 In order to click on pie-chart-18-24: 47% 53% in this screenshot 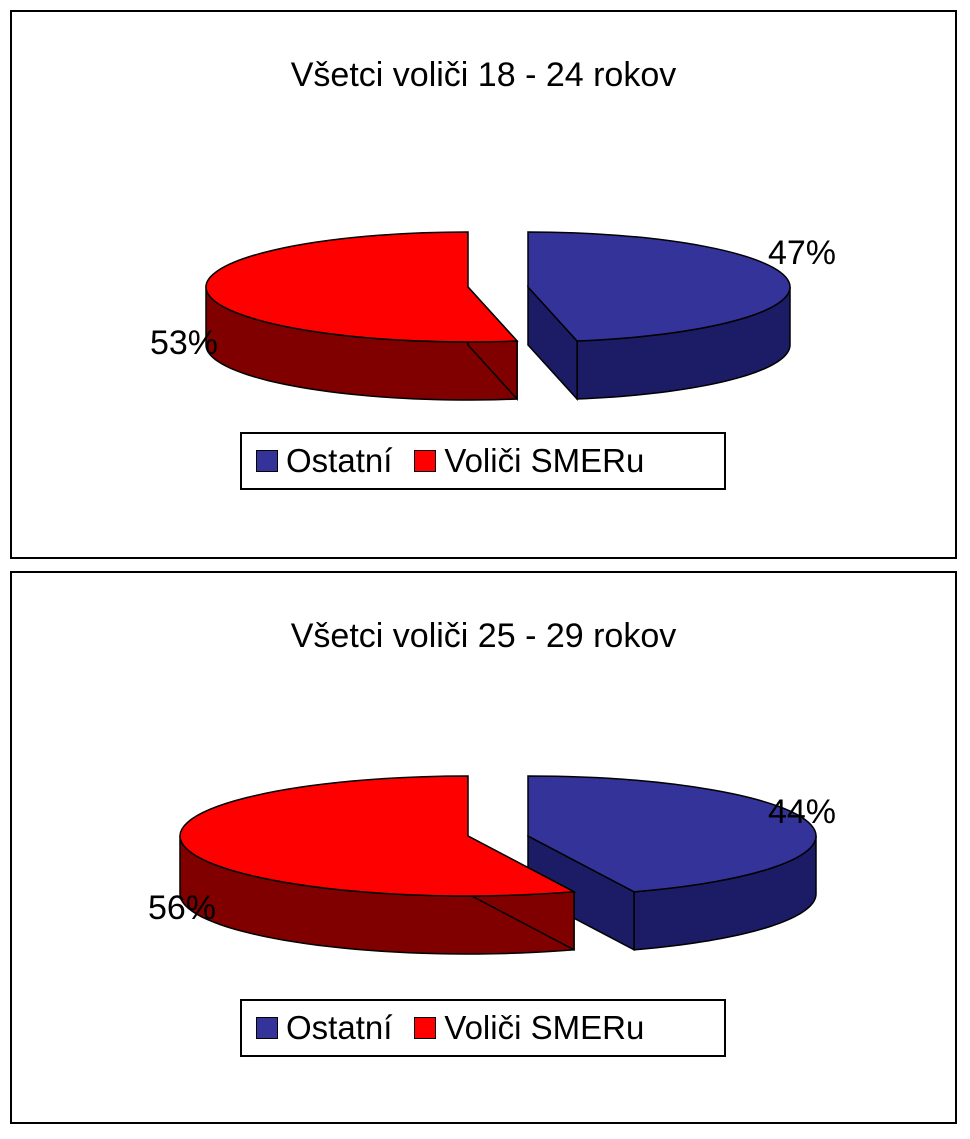, I will do `click(493, 316)`.